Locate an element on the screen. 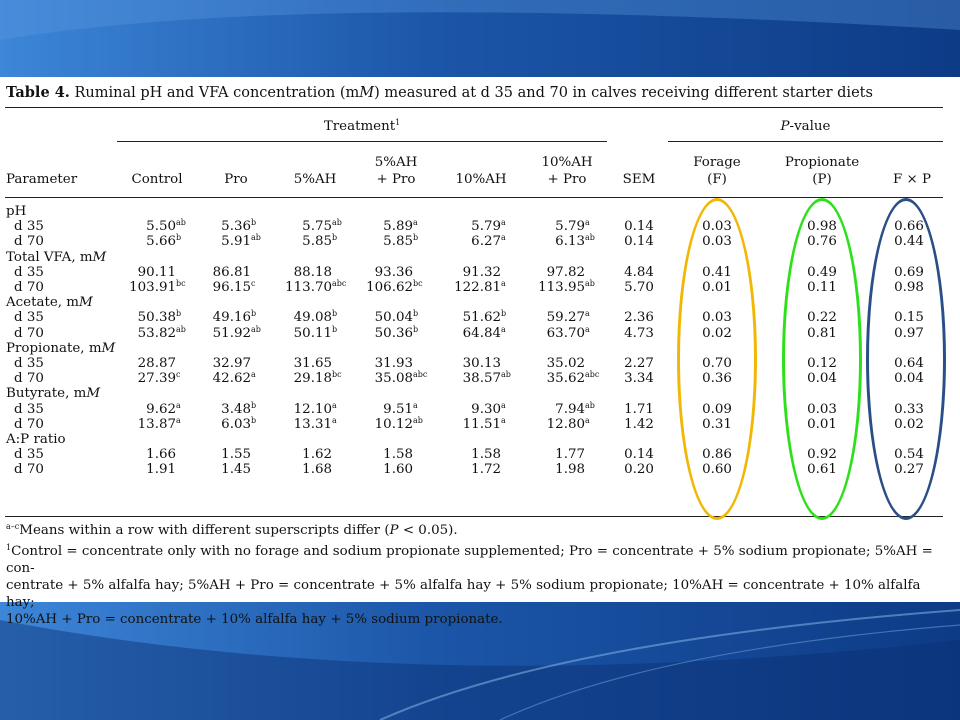 Image resolution: width=960 pixels, height=720 pixels. table-cell: 27.39 c is located at coordinates (159, 378).